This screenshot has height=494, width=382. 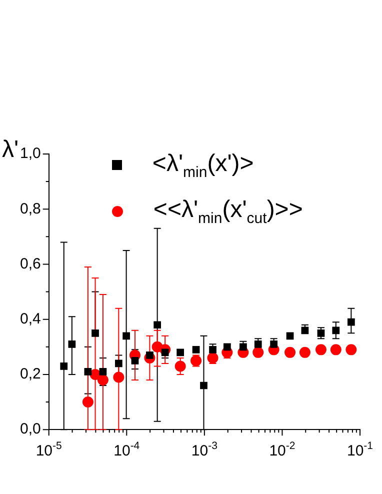 What do you see at coordinates (30, 209) in the screenshot?
I see `y-tick-label: 0,8` at bounding box center [30, 209].